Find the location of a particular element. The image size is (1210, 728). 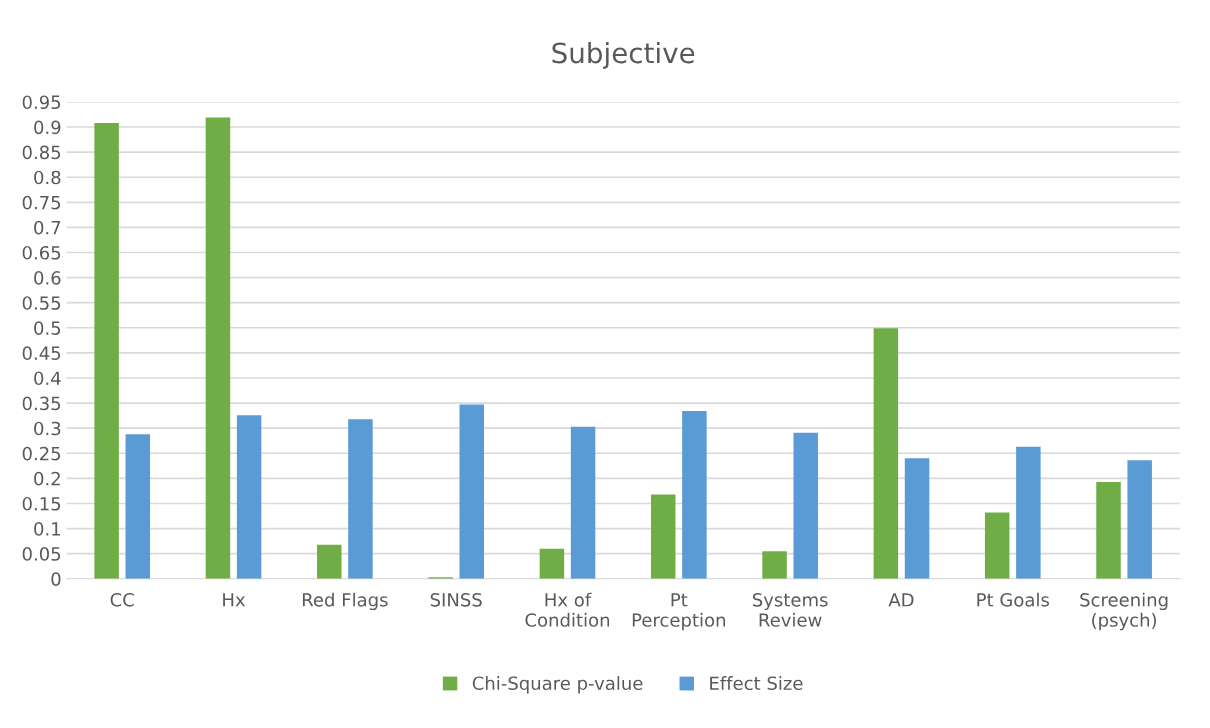

x-tick-label: Systems Review is located at coordinates (790, 609).